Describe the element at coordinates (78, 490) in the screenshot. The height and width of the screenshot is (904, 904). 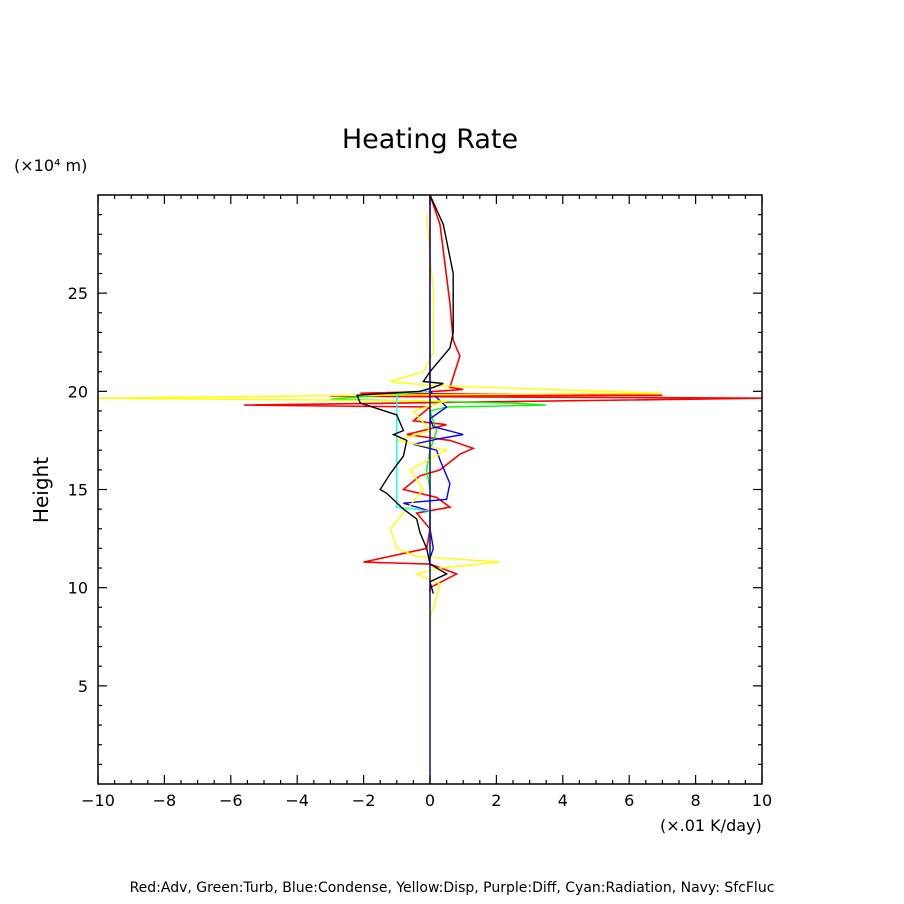
I see `y-tick-label: 15` at that location.